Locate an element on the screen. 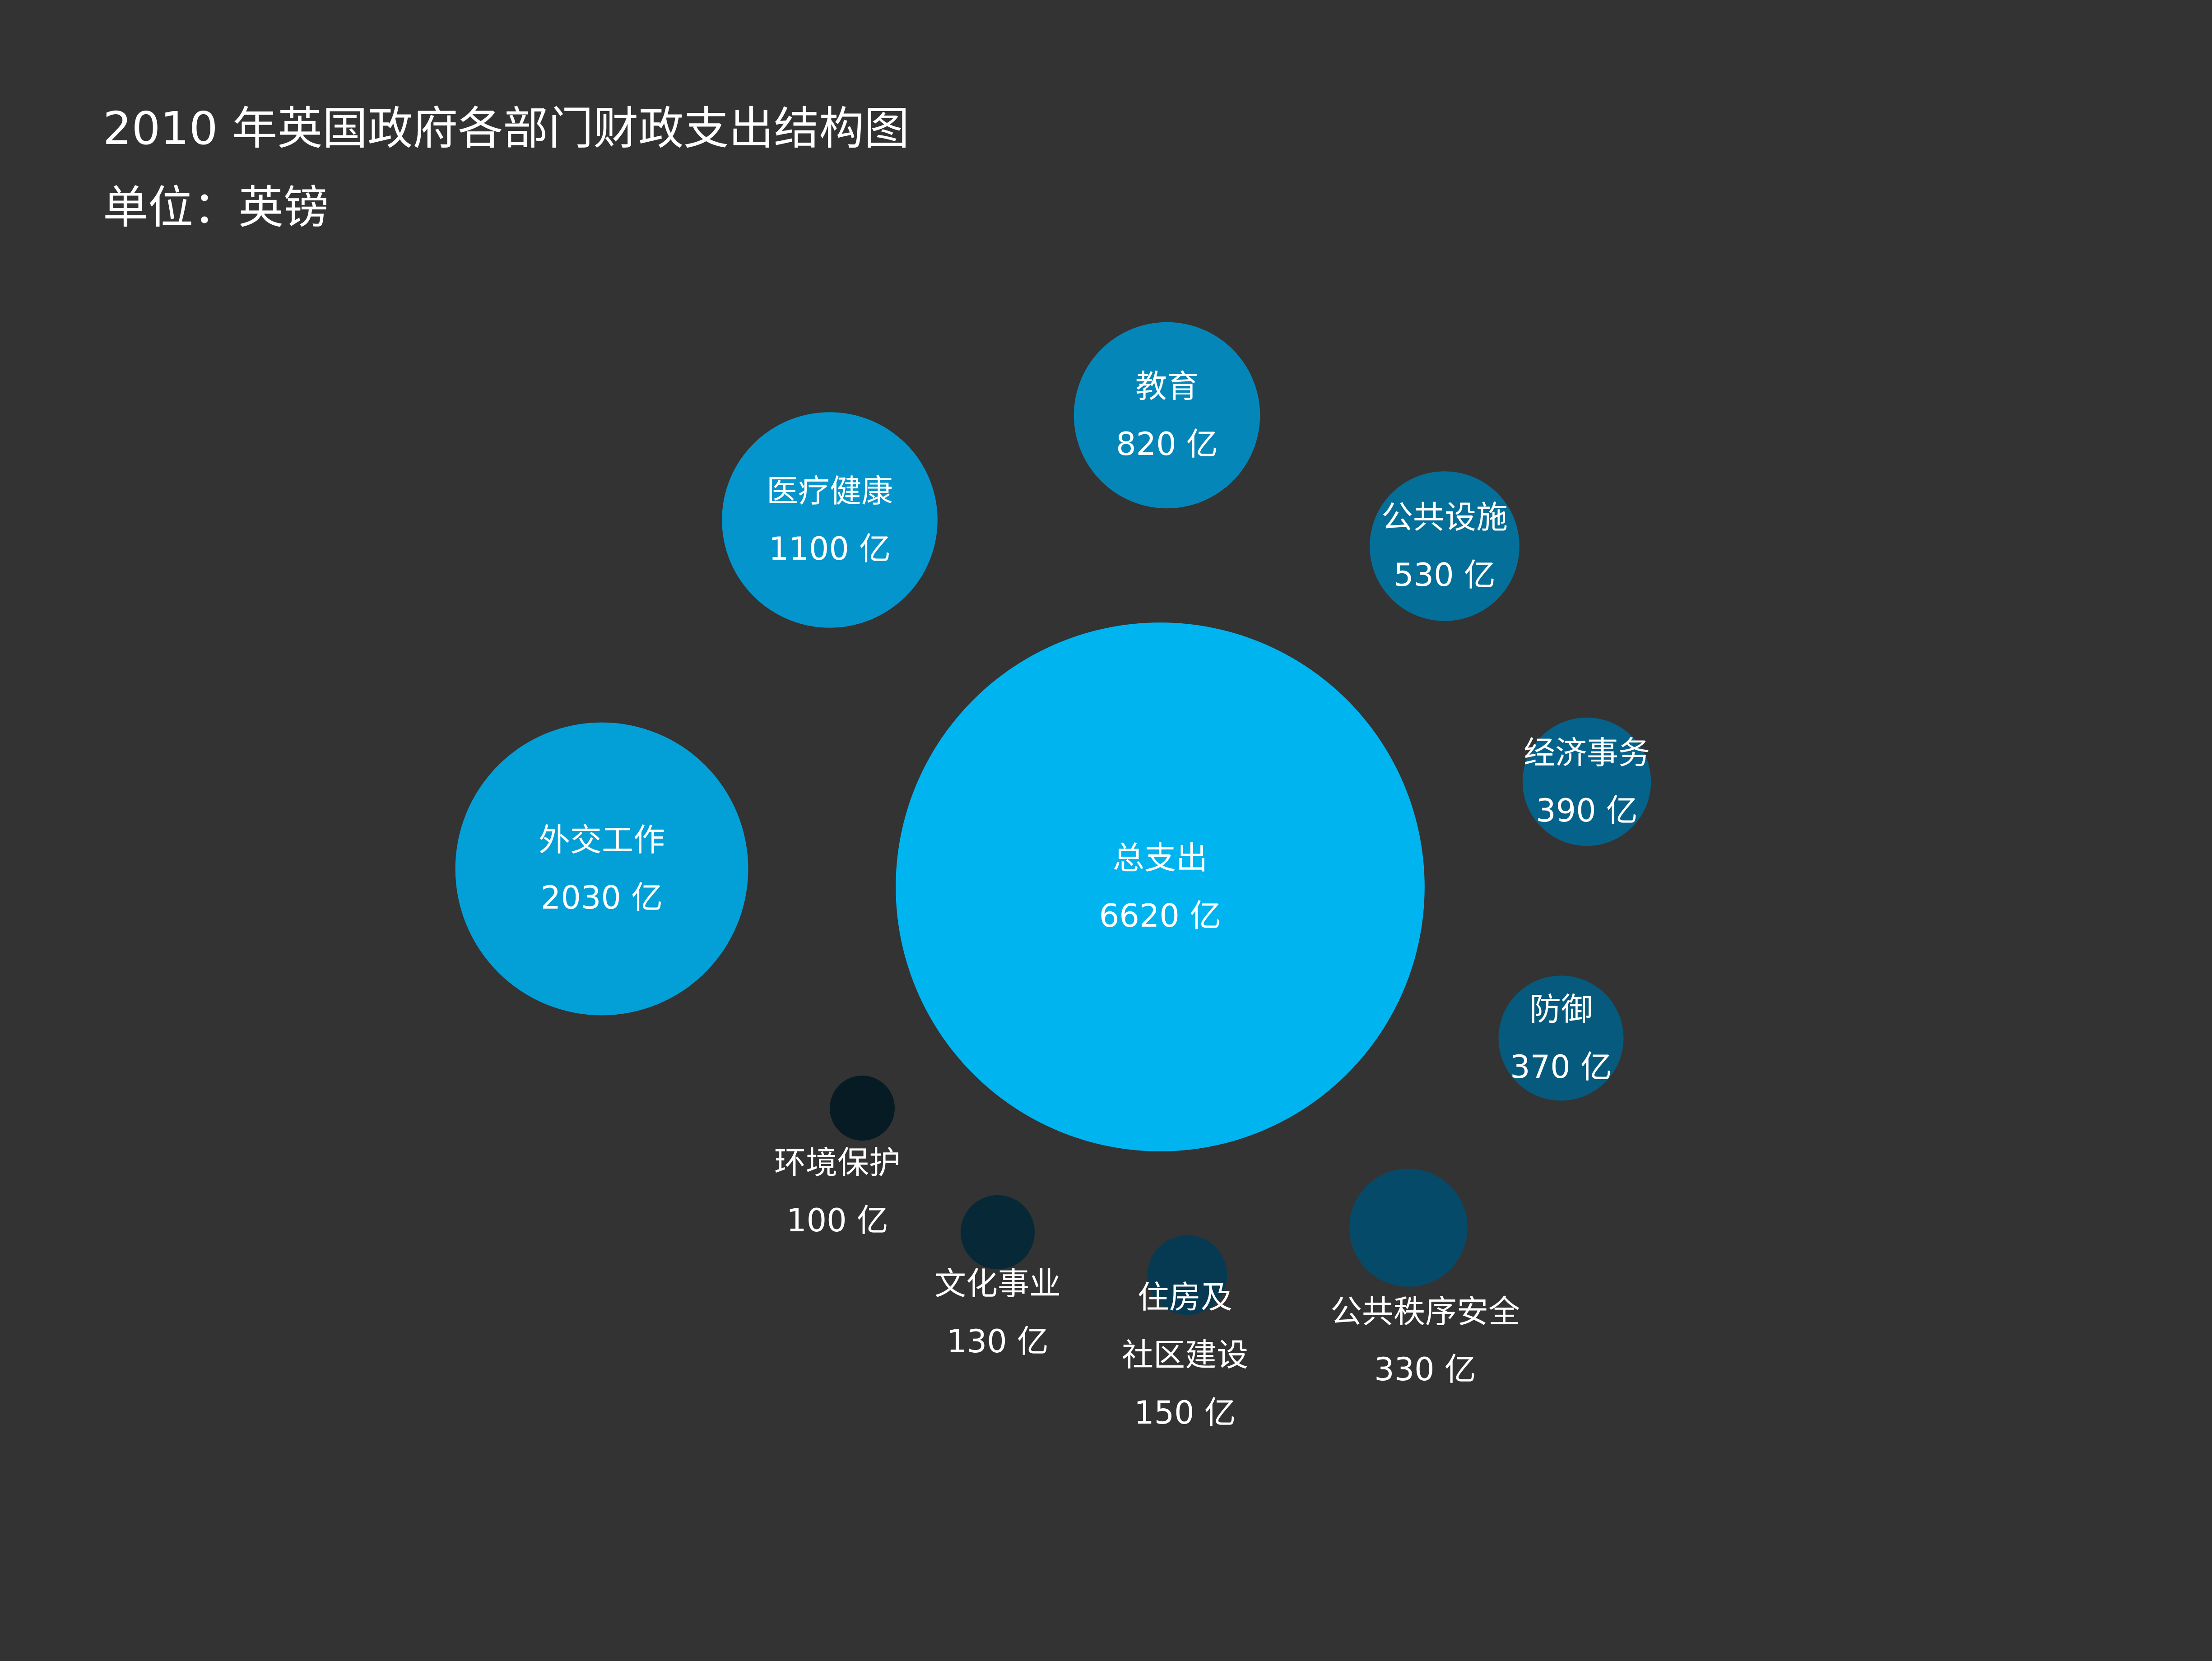 The height and width of the screenshot is (1661, 2212). bubble-label-defense-line-2: 370 亿 is located at coordinates (1561, 1067).